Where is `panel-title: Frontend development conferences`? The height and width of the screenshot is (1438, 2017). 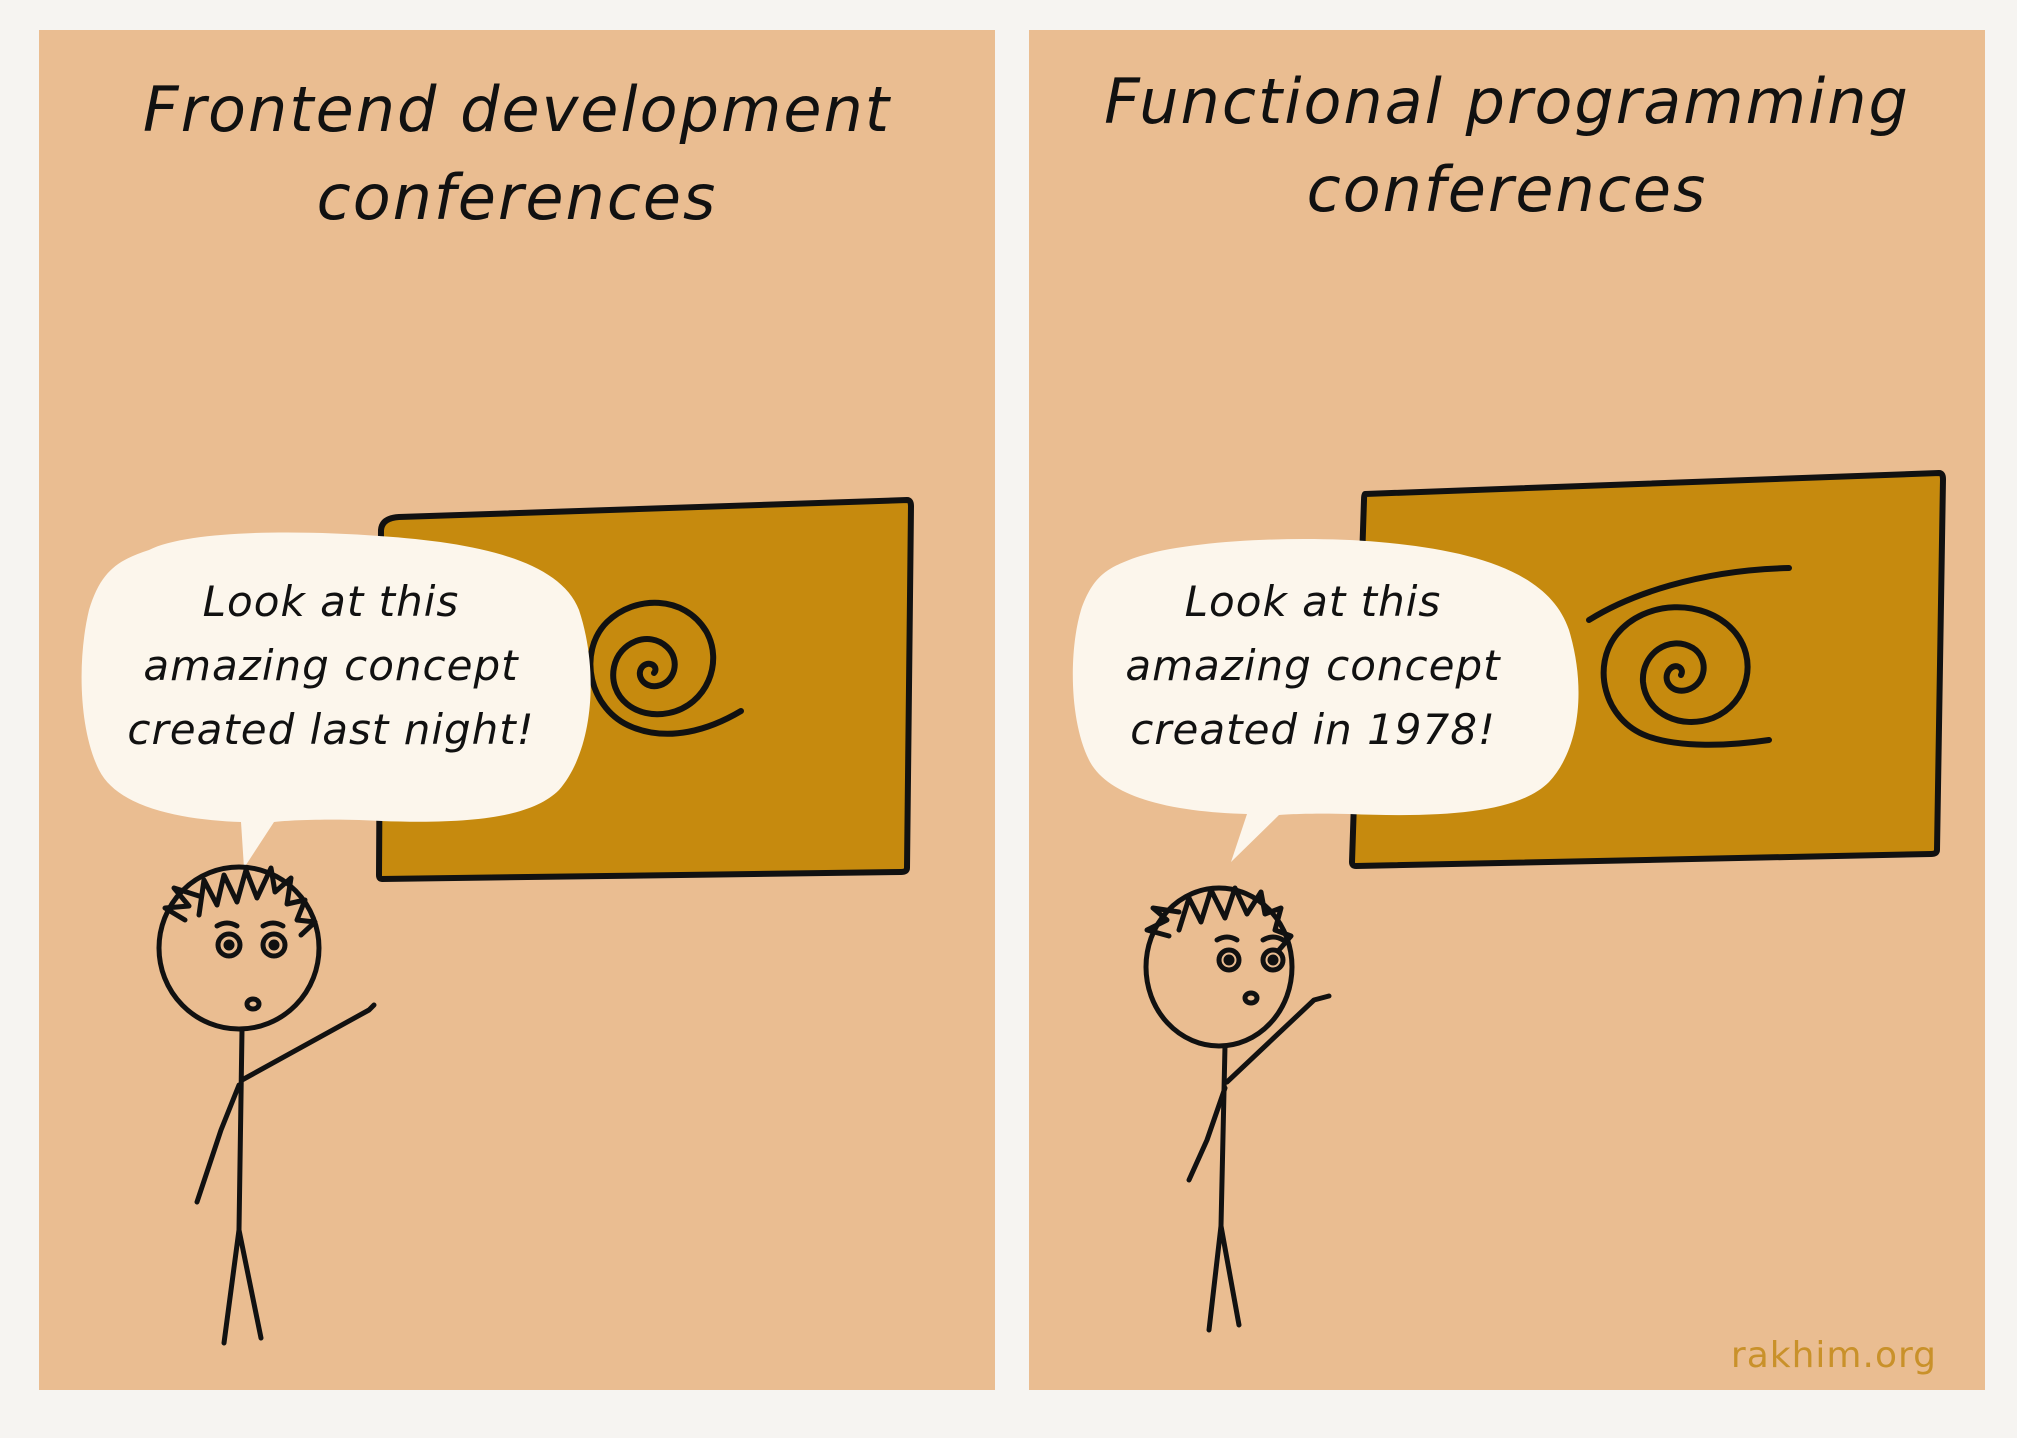 panel-title: Frontend development conferences is located at coordinates (517, 154).